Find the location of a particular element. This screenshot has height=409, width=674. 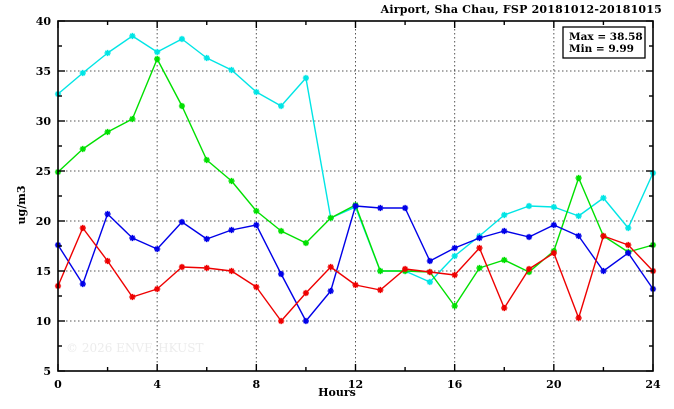

y-tick-label: 35 is located at coordinates (43, 71).